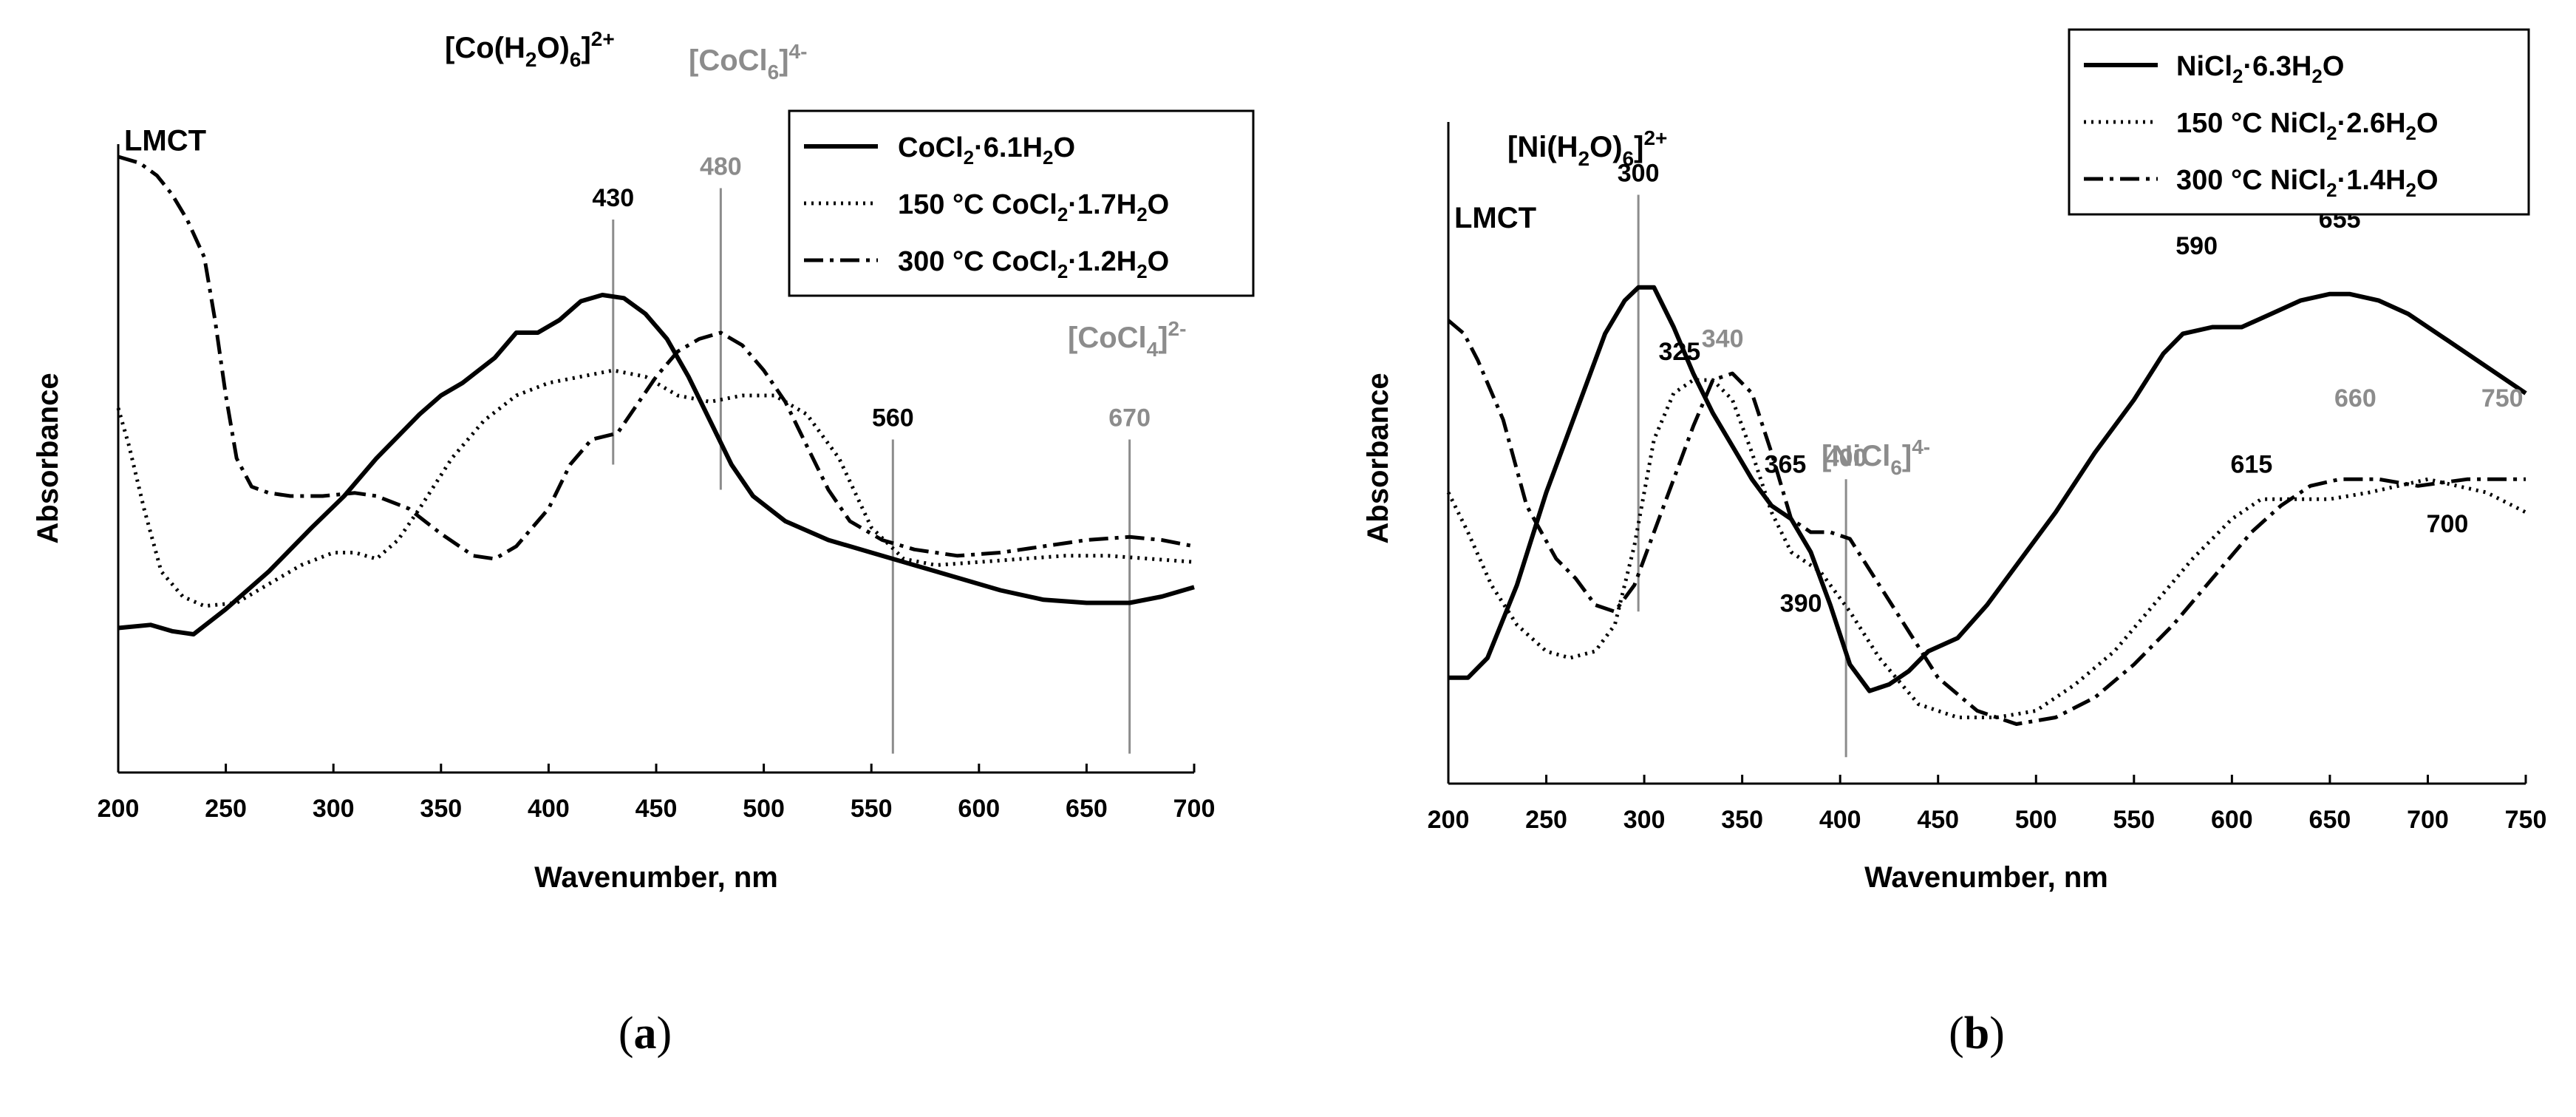 The height and width of the screenshot is (1117, 2576). I want to click on panel-a-species-co-h2o: [Co(H2O)6]2+, so click(530, 49).